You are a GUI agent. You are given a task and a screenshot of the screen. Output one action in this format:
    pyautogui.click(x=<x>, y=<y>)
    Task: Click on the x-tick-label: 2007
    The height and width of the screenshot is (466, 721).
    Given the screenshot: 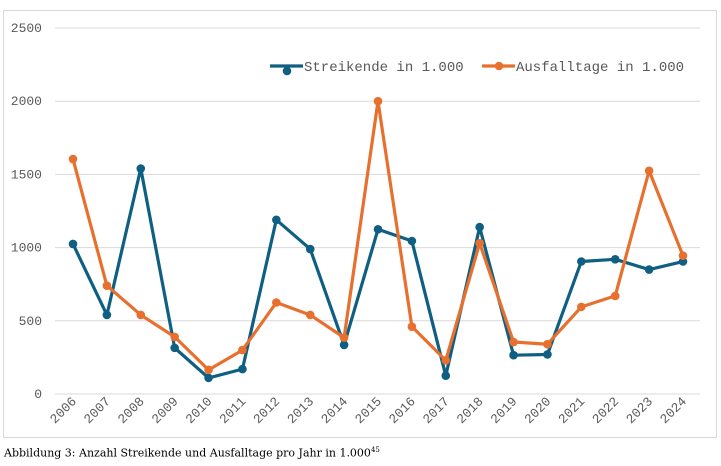 What is the action you would take?
    pyautogui.click(x=97, y=410)
    